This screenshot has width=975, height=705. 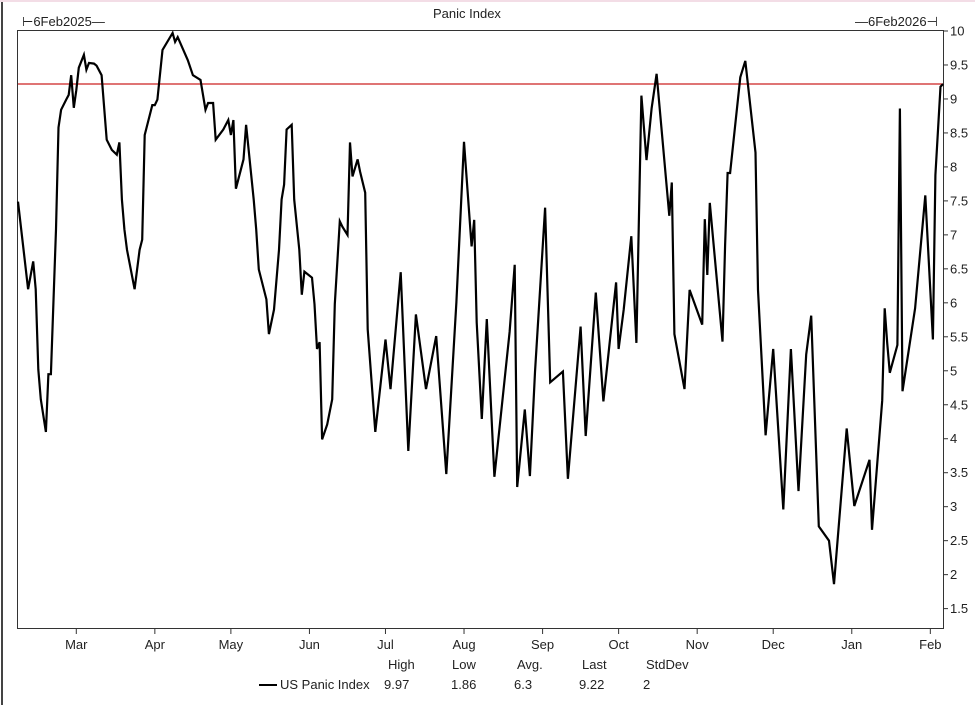 What do you see at coordinates (309, 644) in the screenshot?
I see `x-tick-label: Jun` at bounding box center [309, 644].